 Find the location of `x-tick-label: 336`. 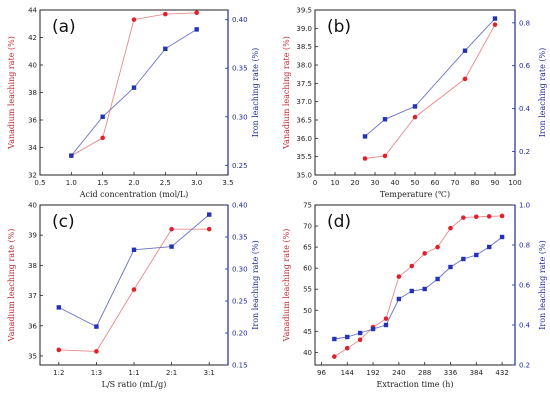

x-tick-label: 336 is located at coordinates (451, 373).